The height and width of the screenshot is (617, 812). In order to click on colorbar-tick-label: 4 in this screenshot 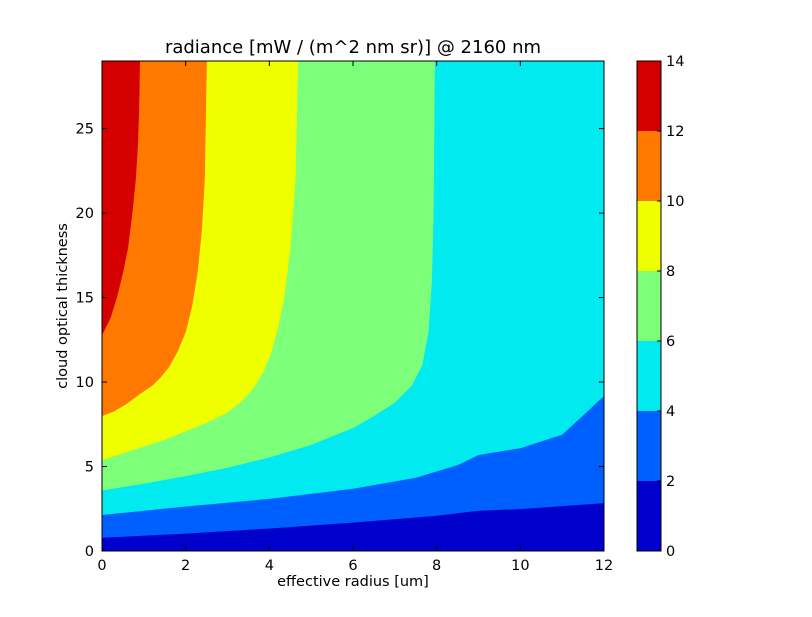, I will do `click(670, 412)`.